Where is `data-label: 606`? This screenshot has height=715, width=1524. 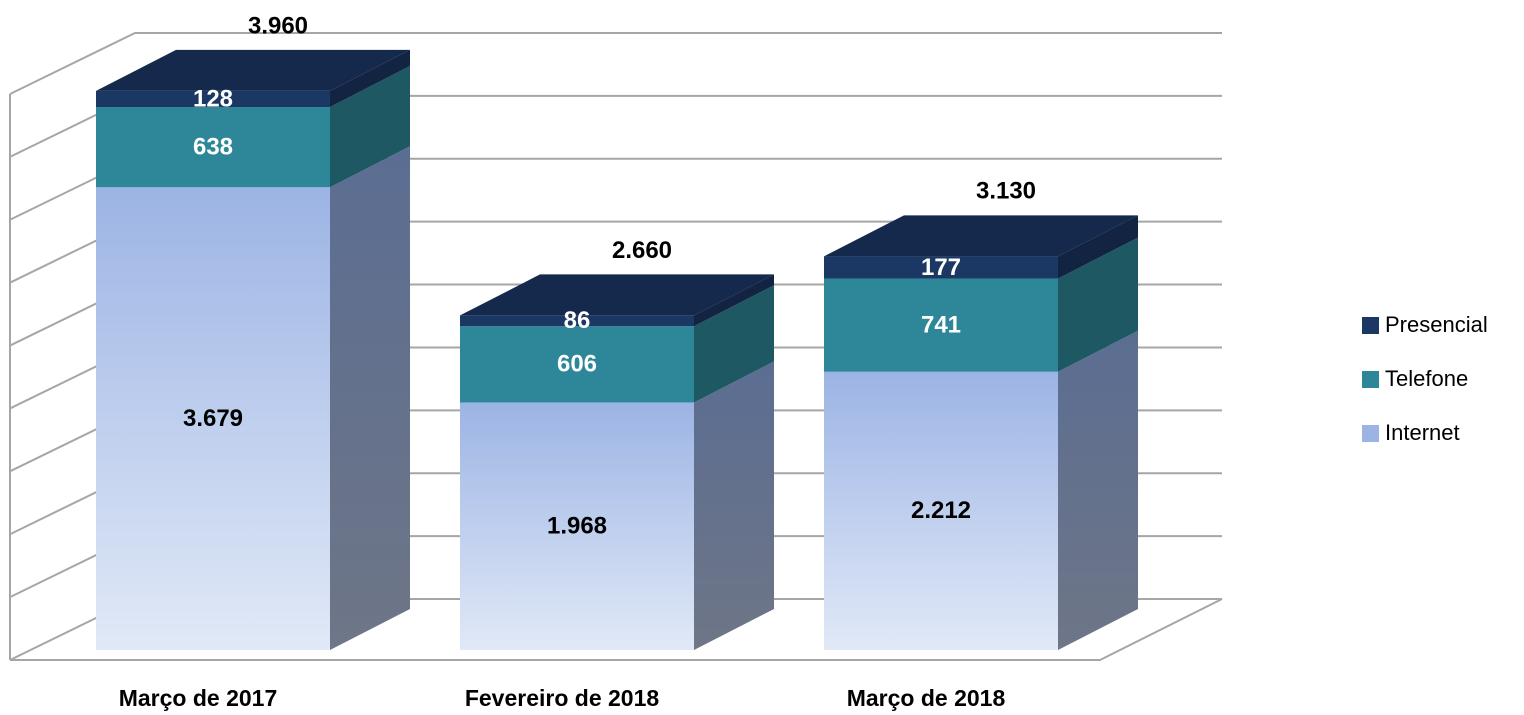
data-label: 606 is located at coordinates (577, 364).